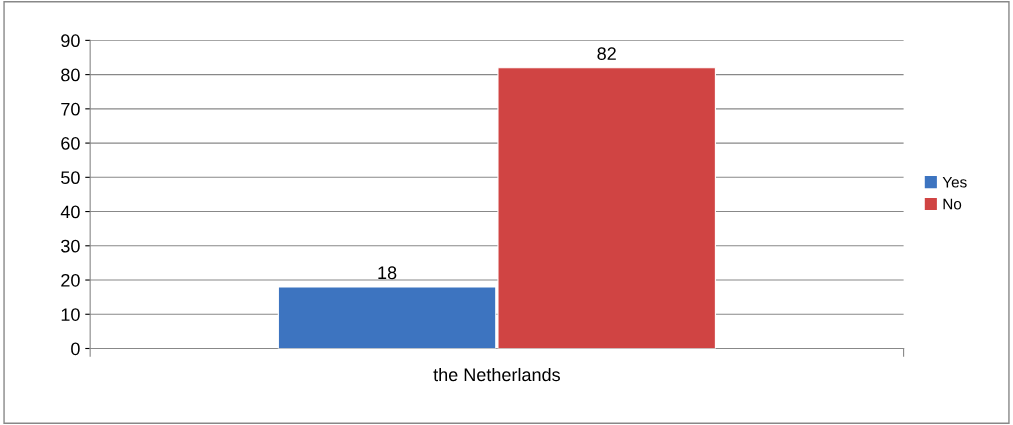 The width and height of the screenshot is (1013, 425). I want to click on y-tick-label: 30, so click(70, 246).